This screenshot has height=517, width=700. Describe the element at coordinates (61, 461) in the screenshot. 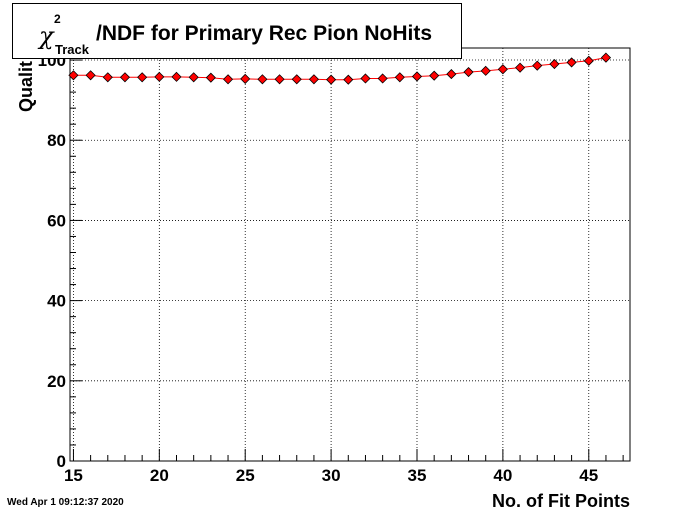

I see `y-tick-label: 0` at that location.